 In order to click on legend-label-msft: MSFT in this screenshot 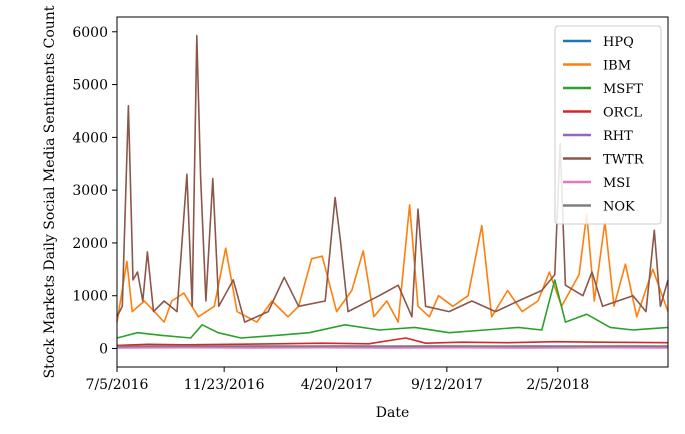, I will do `click(623, 89)`.